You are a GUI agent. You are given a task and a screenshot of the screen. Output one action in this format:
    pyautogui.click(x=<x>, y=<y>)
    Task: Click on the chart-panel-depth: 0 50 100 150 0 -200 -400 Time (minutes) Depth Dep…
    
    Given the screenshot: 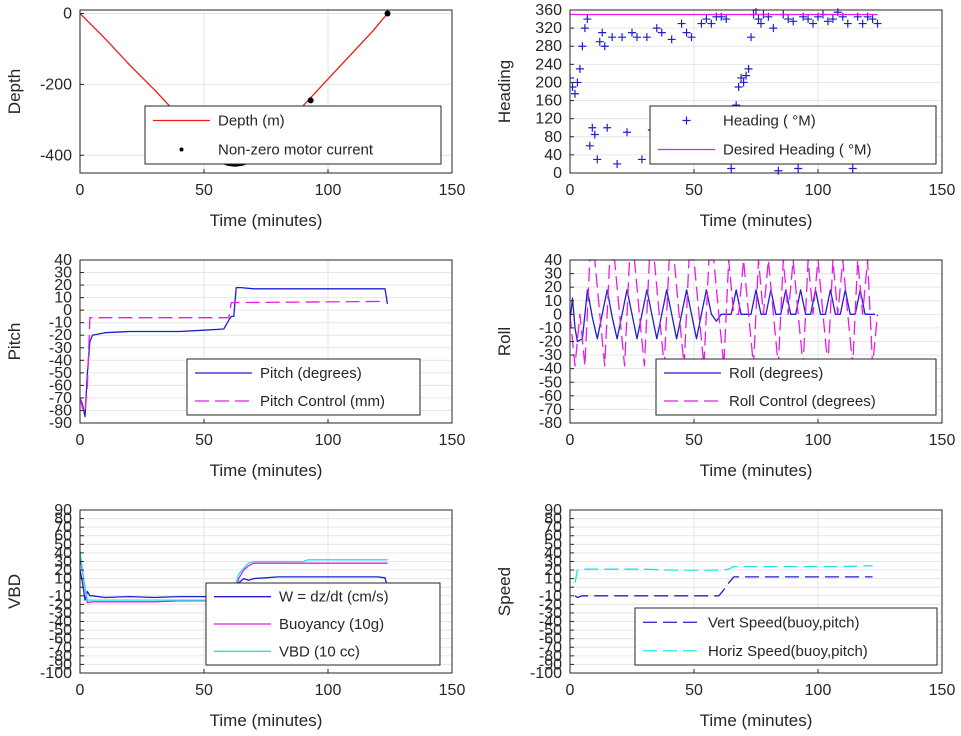 What is the action you would take?
    pyautogui.click(x=235, y=118)
    